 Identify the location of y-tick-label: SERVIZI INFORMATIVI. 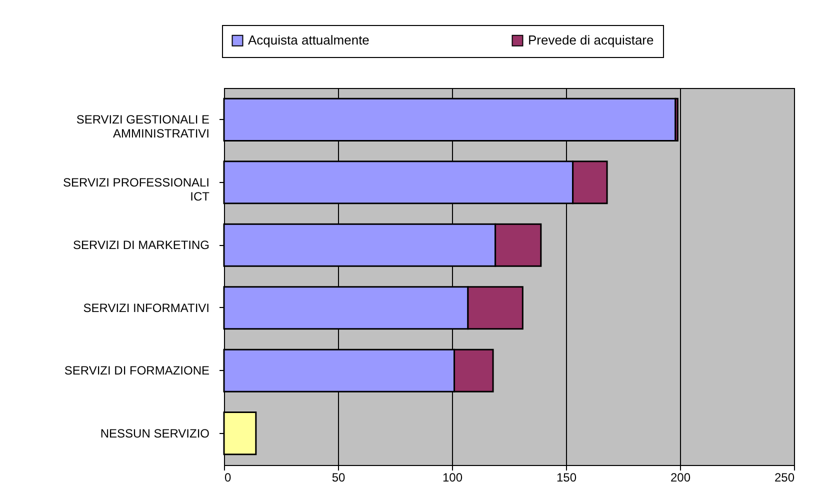
(146, 307).